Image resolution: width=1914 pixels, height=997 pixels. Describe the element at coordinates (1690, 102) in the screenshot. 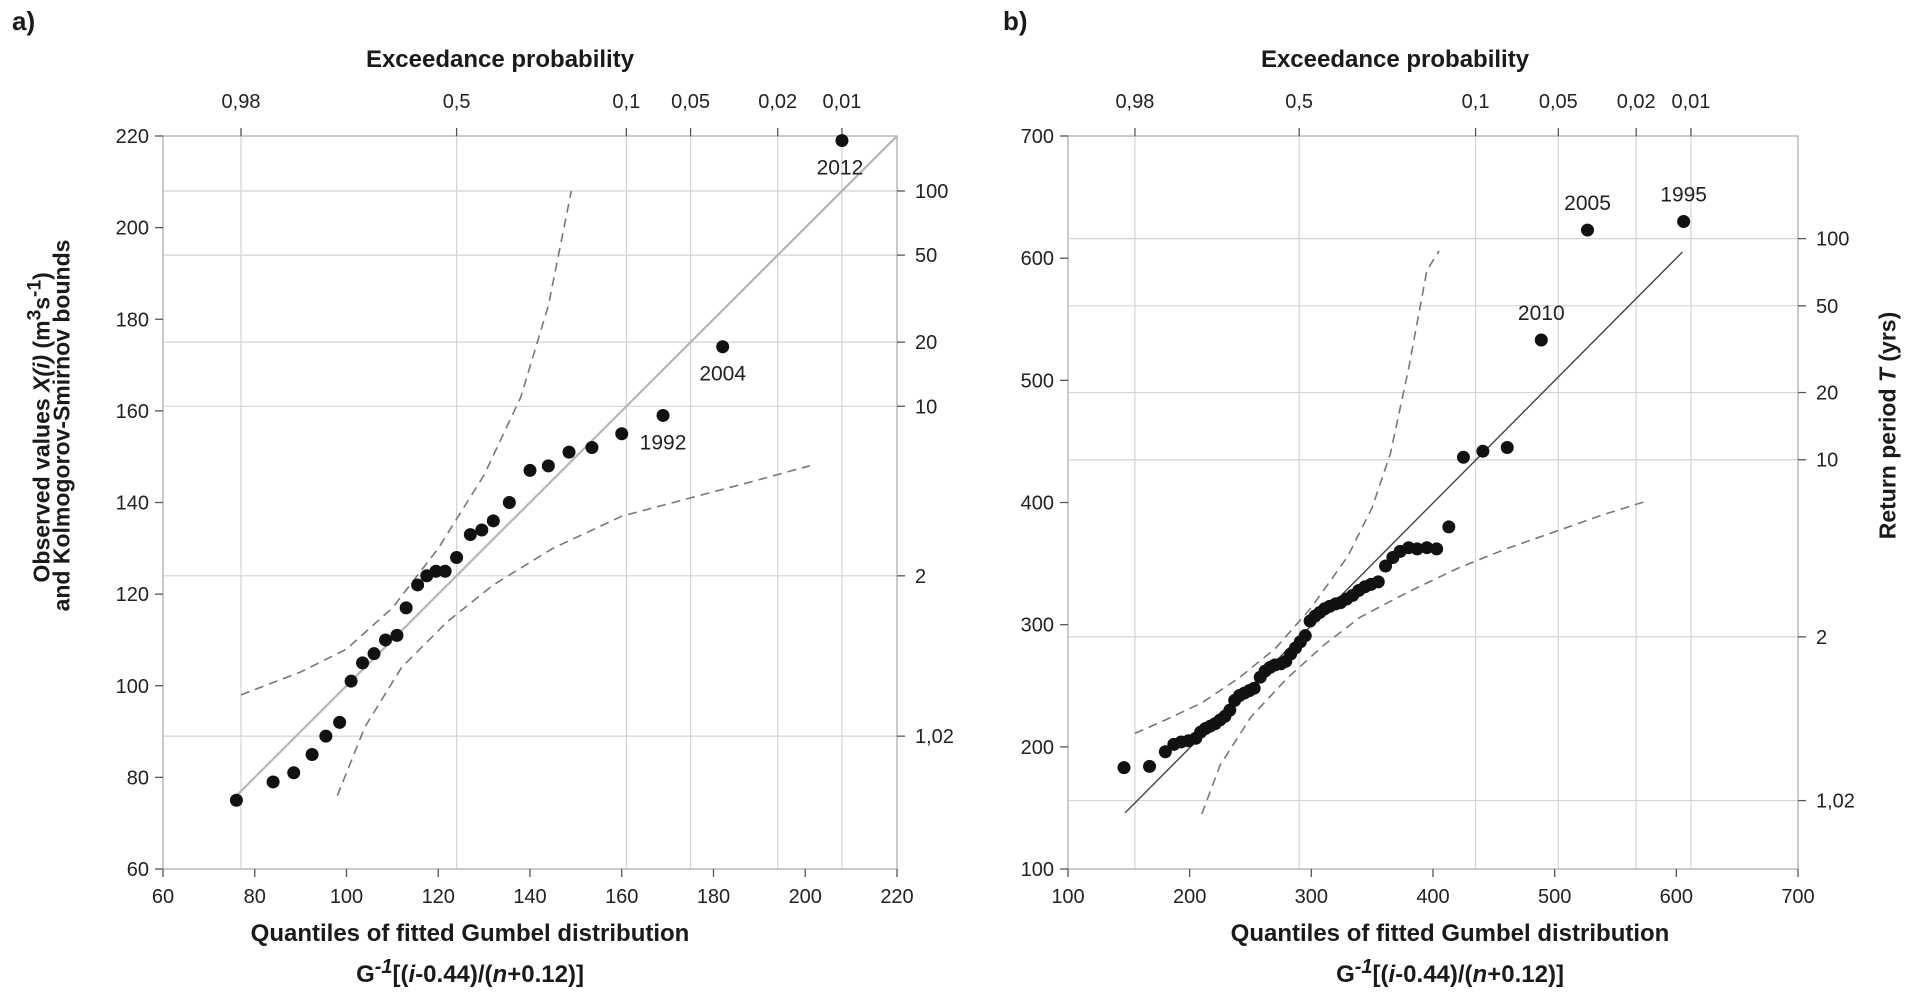

I see `prob-tick-label: 0,01` at that location.